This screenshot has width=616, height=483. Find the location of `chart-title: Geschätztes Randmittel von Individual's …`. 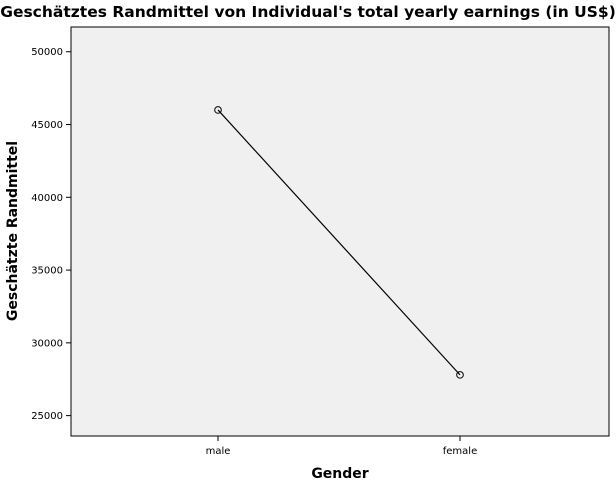

chart-title: Geschätztes Randmittel von Individual's … is located at coordinates (308, 12).